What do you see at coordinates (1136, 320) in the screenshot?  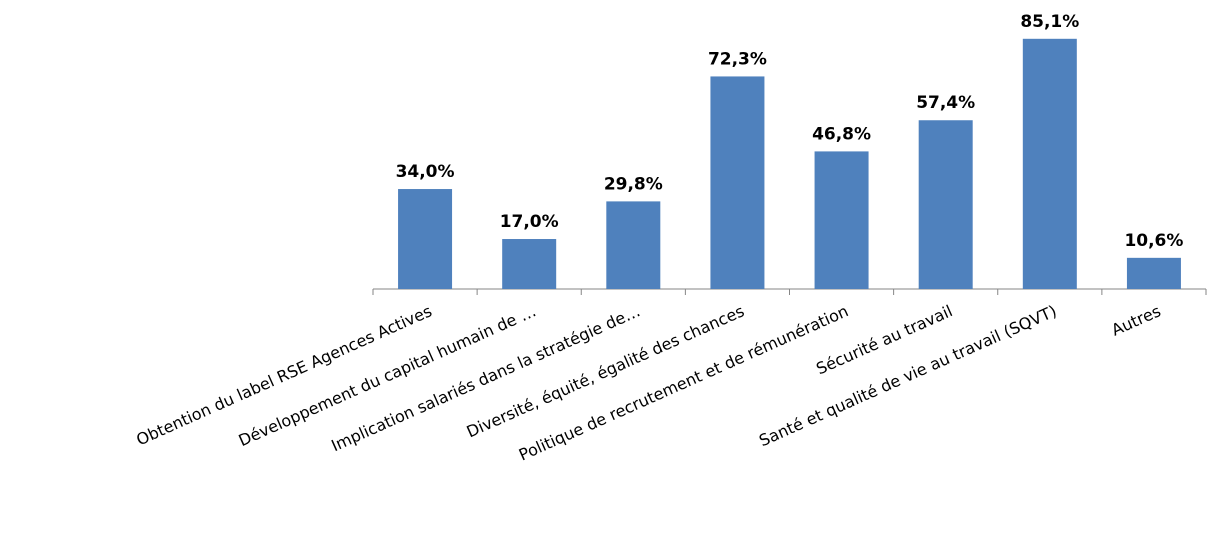 I see `x-tick-label: Autres` at bounding box center [1136, 320].